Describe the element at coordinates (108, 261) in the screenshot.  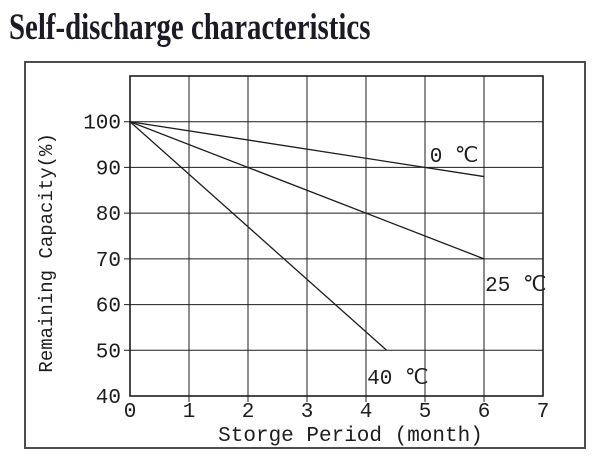
I see `y-tick-label: 70` at that location.